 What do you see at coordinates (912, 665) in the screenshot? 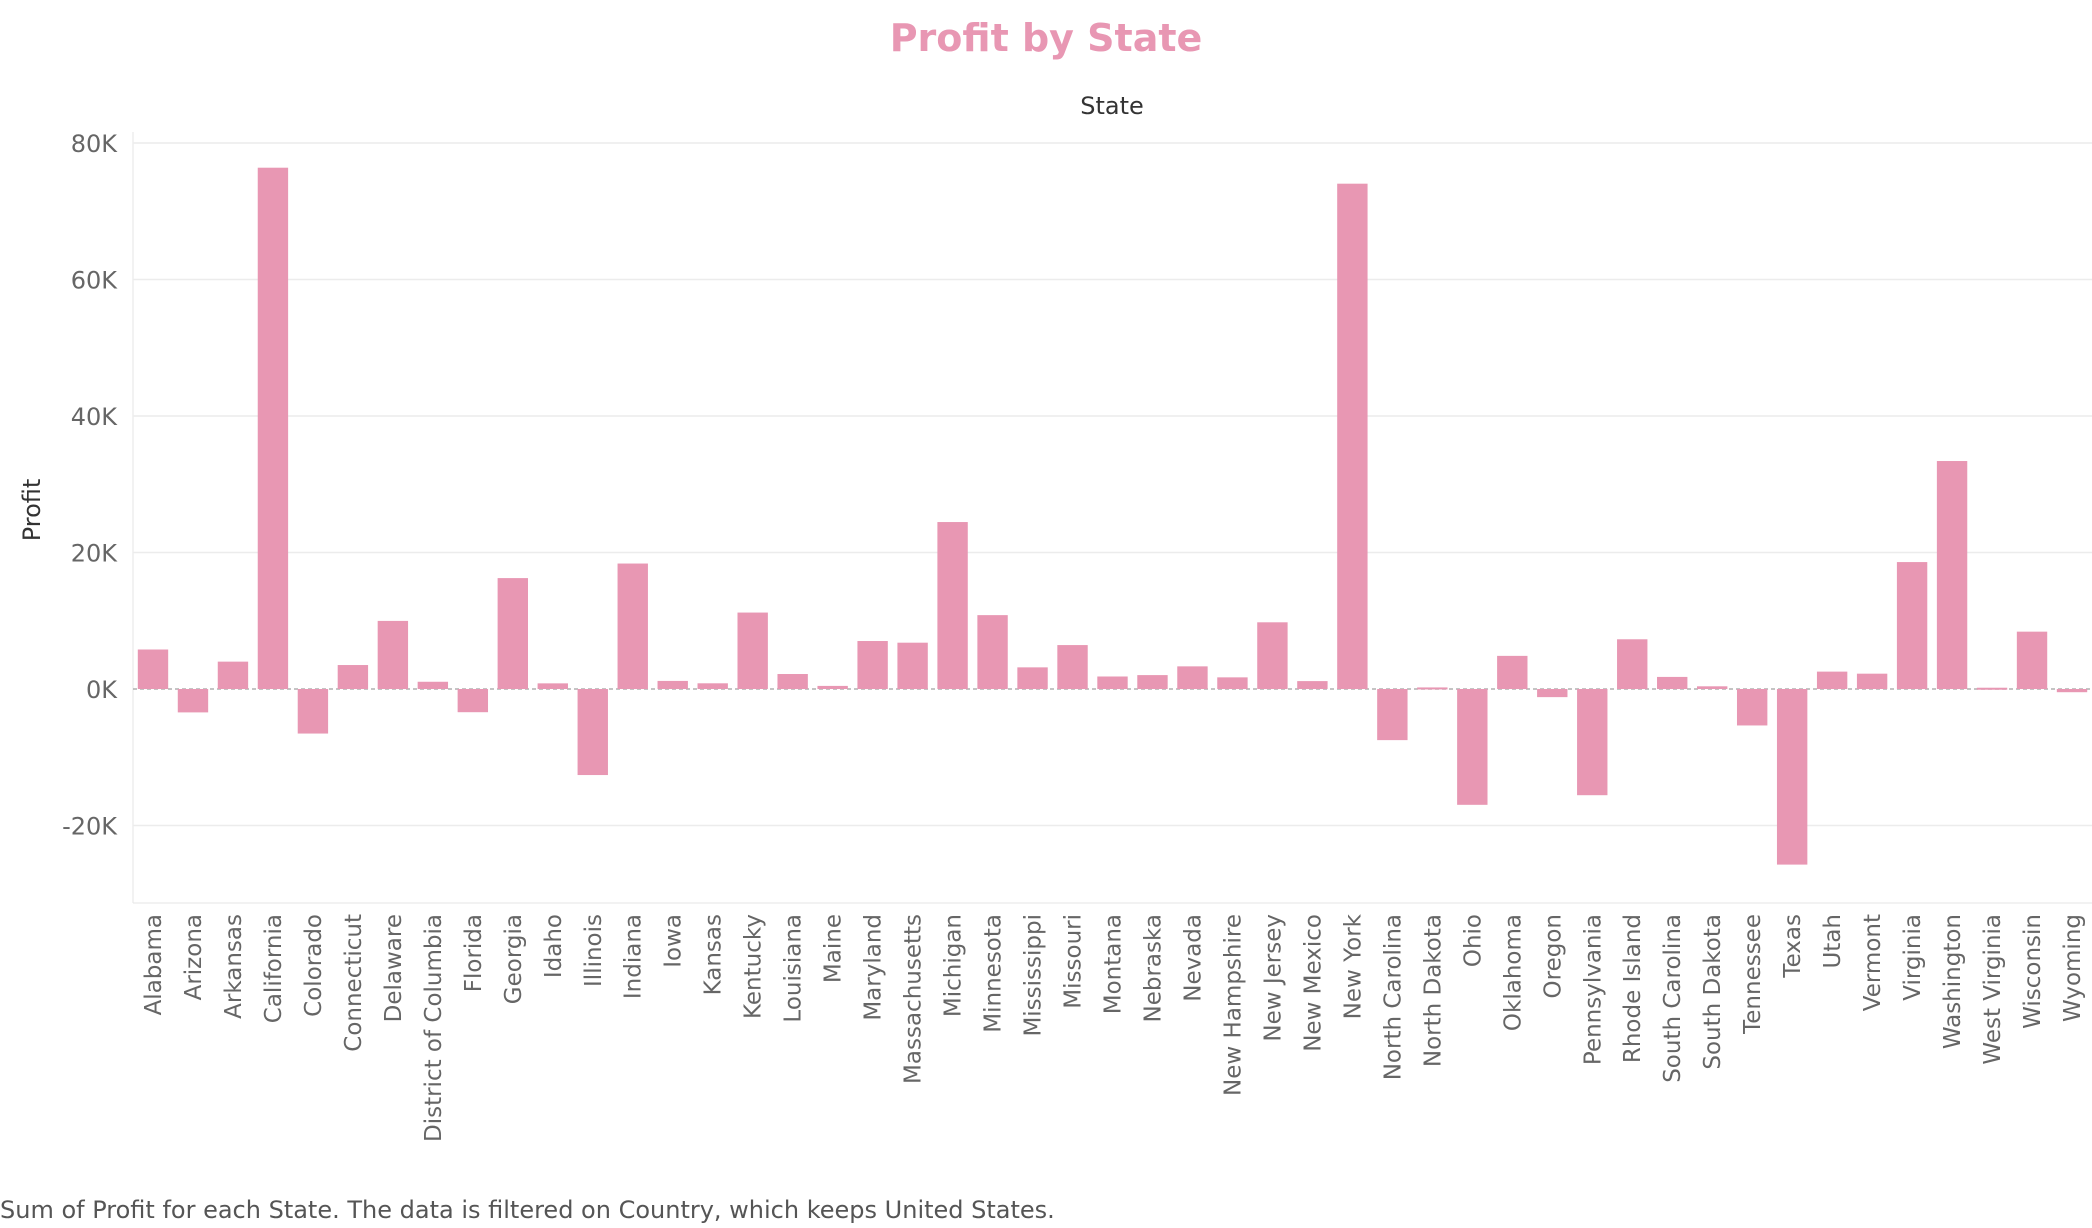
I see `bar-massachusetts` at bounding box center [912, 665].